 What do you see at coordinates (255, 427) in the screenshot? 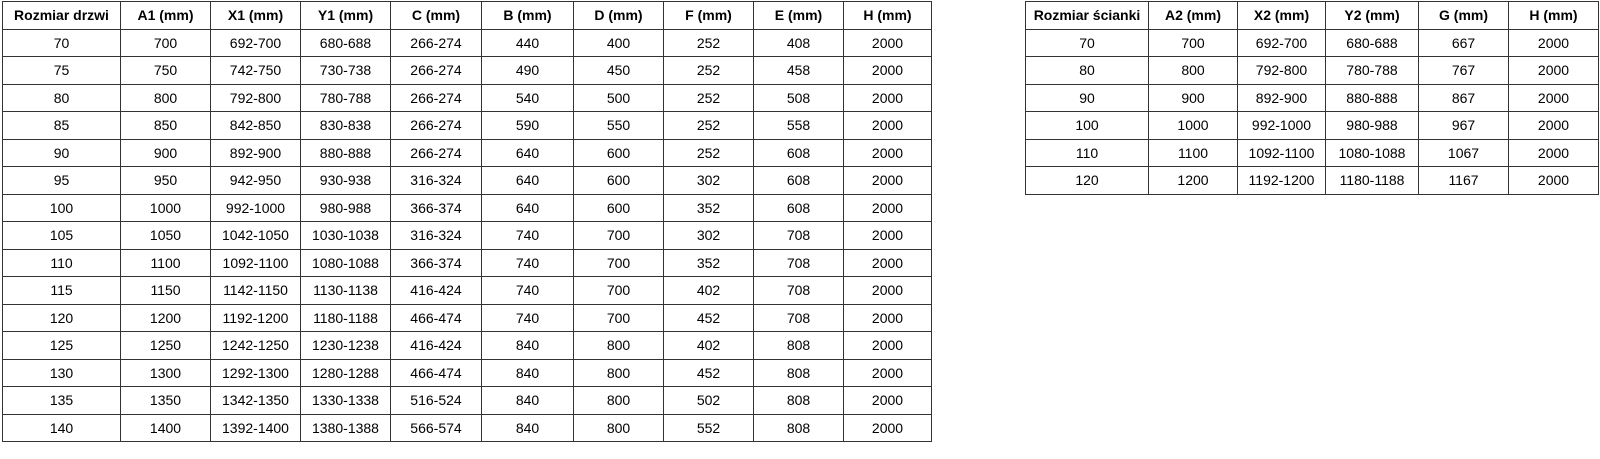
I see `table-cell: 1392-1400` at bounding box center [255, 427].